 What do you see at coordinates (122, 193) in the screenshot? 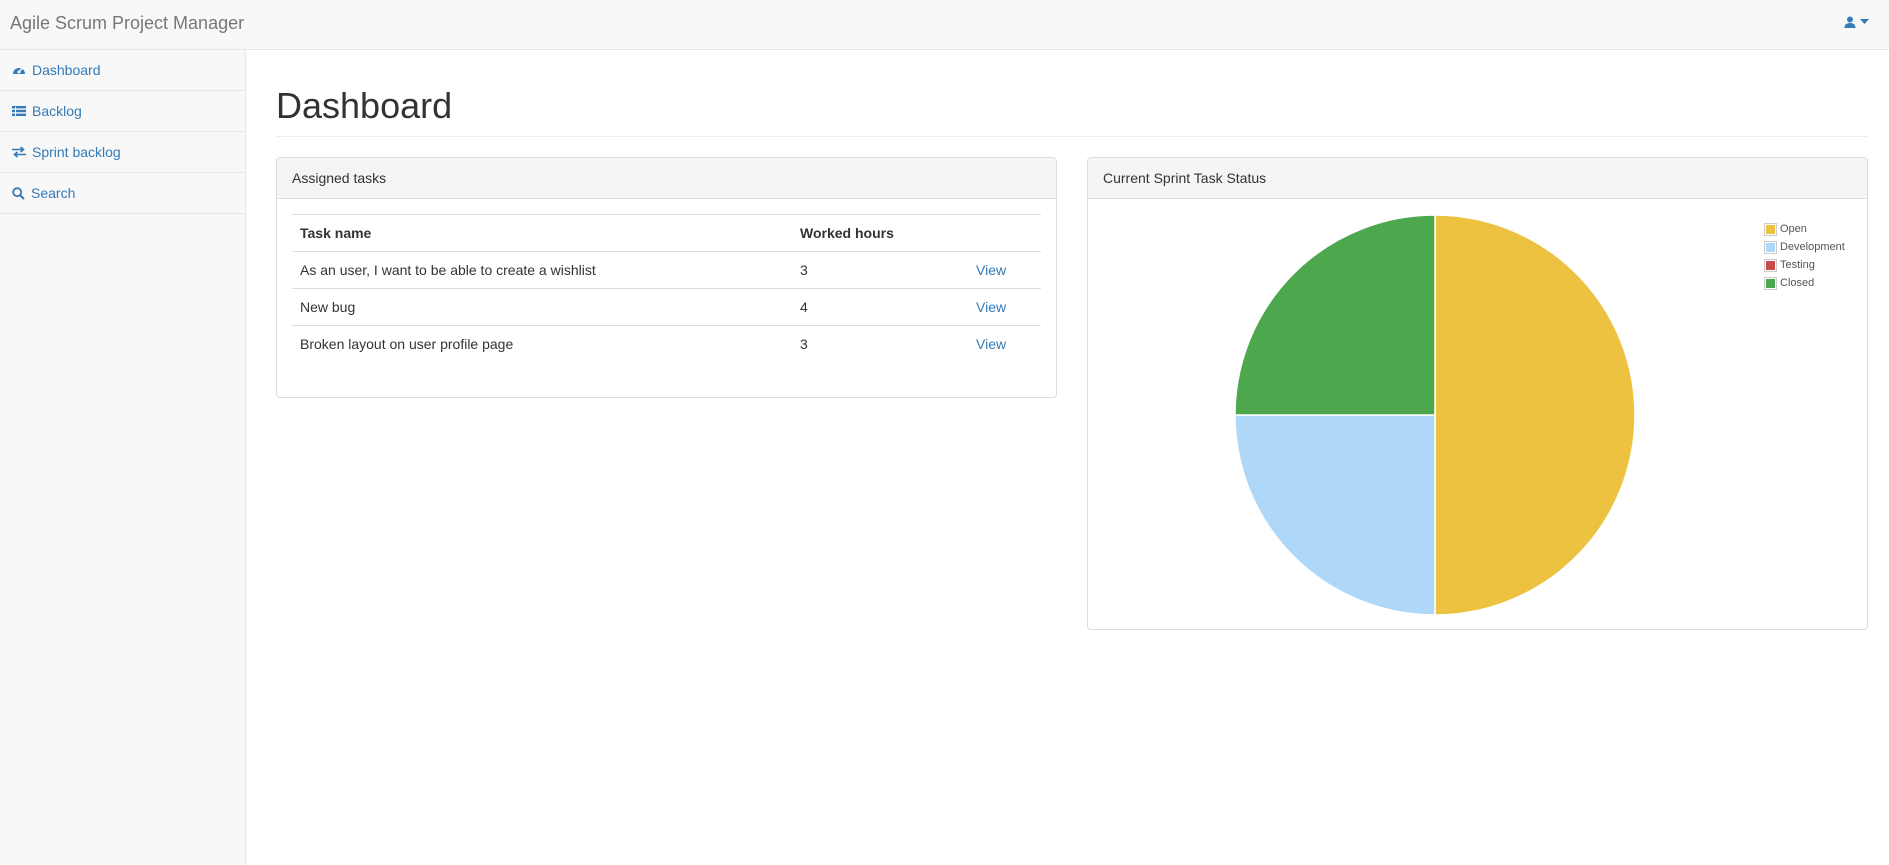
I see `sidebar-item-search: Search` at bounding box center [122, 193].